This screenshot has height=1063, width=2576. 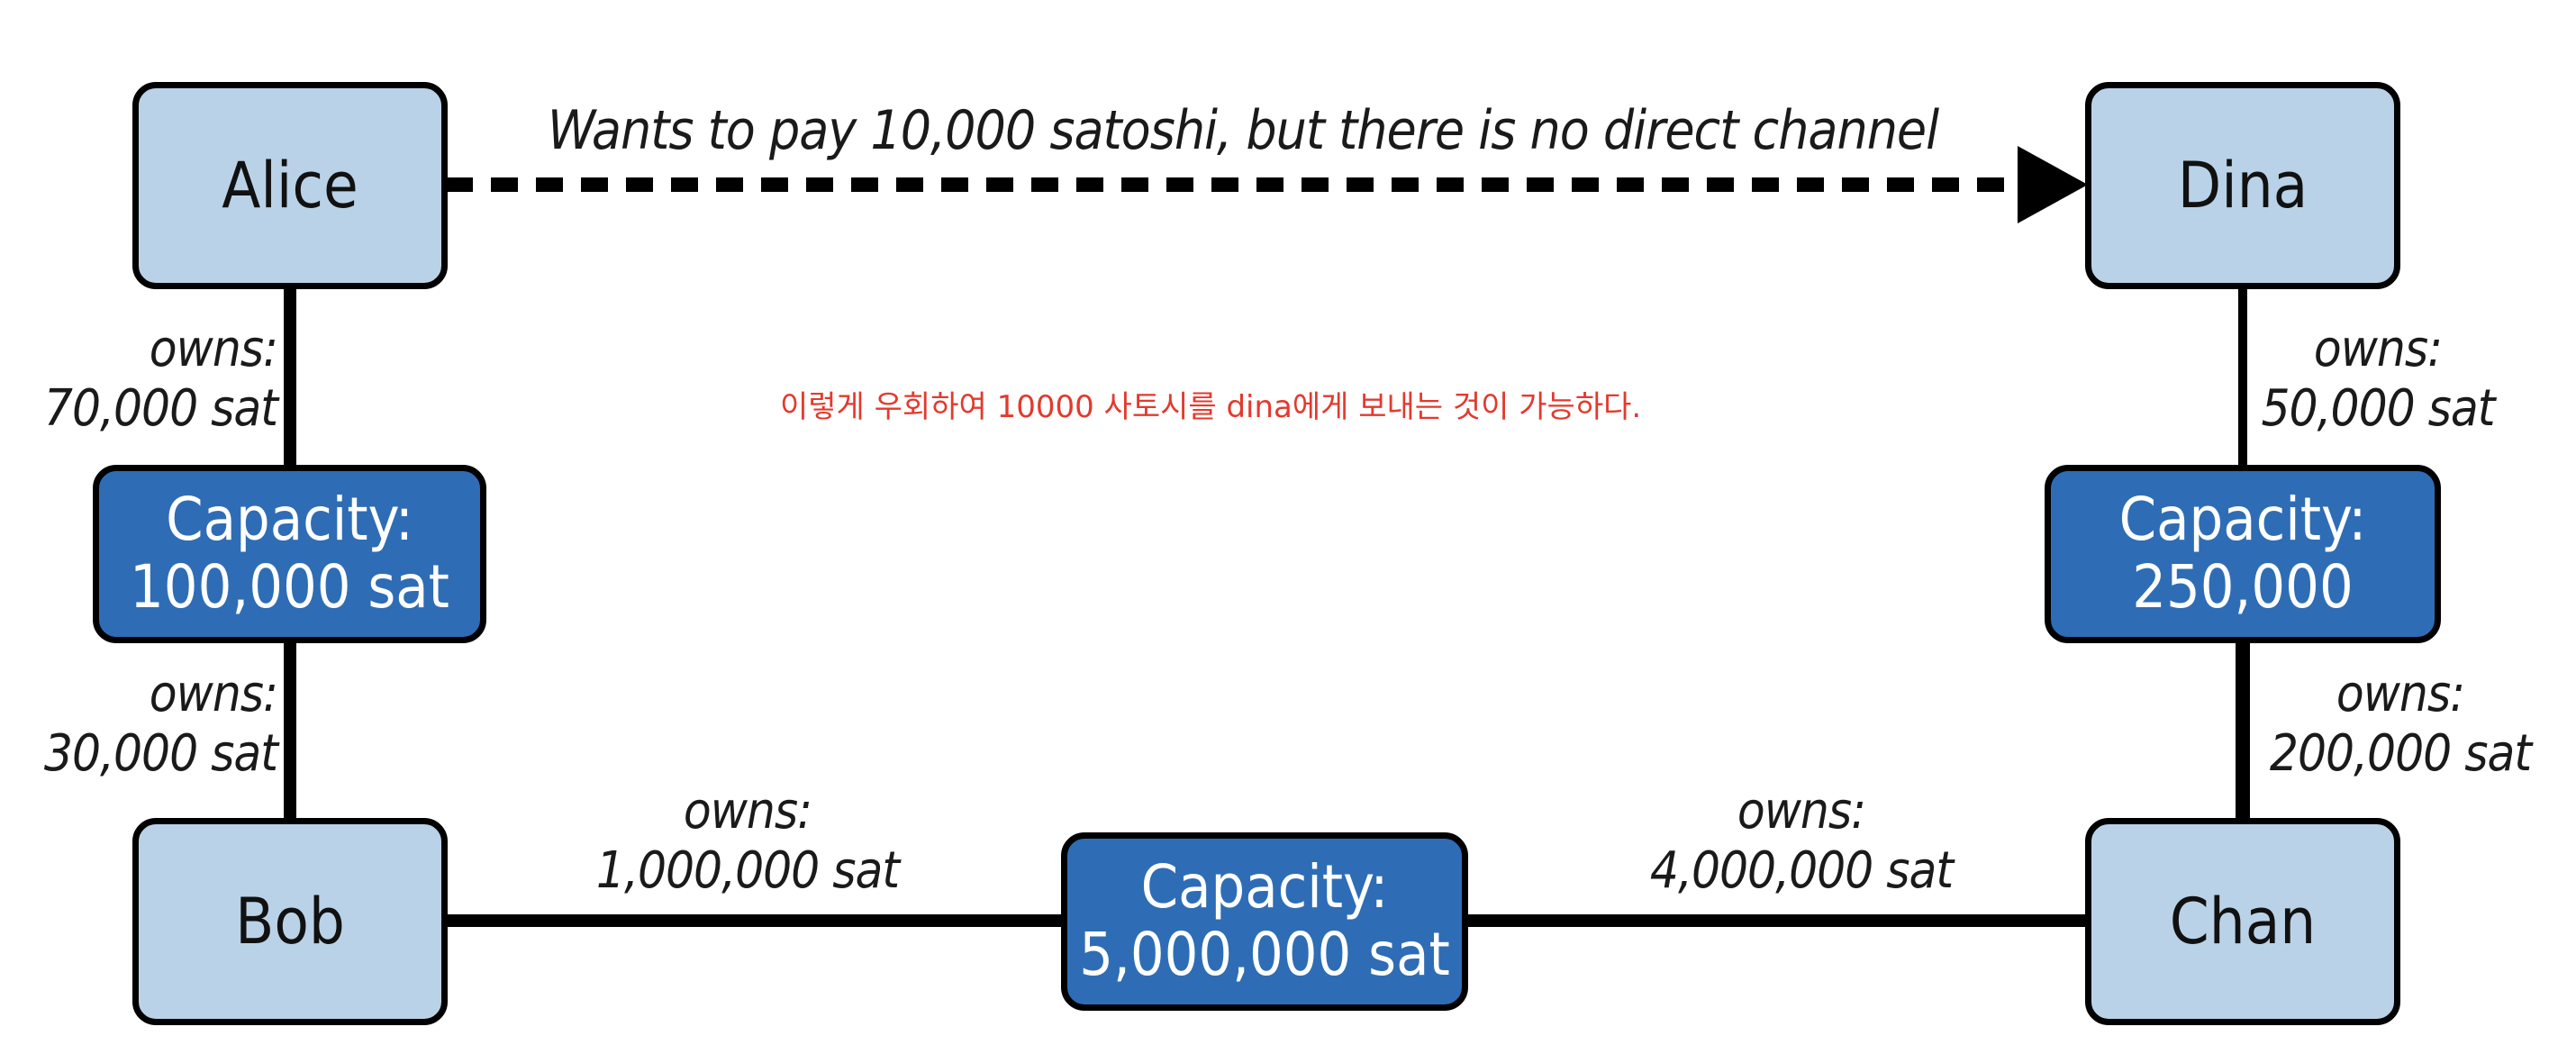 I want to click on node-chan: Chan, so click(x=2242, y=921).